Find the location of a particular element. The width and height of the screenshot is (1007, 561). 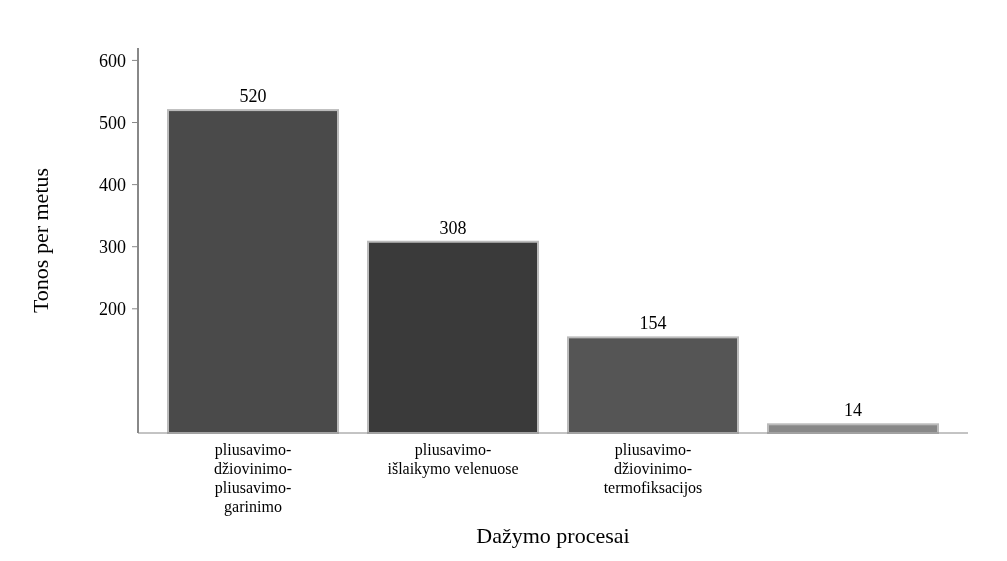

x-tick-label: pliusavimo-išlaikymo velenuose is located at coordinates (453, 459).